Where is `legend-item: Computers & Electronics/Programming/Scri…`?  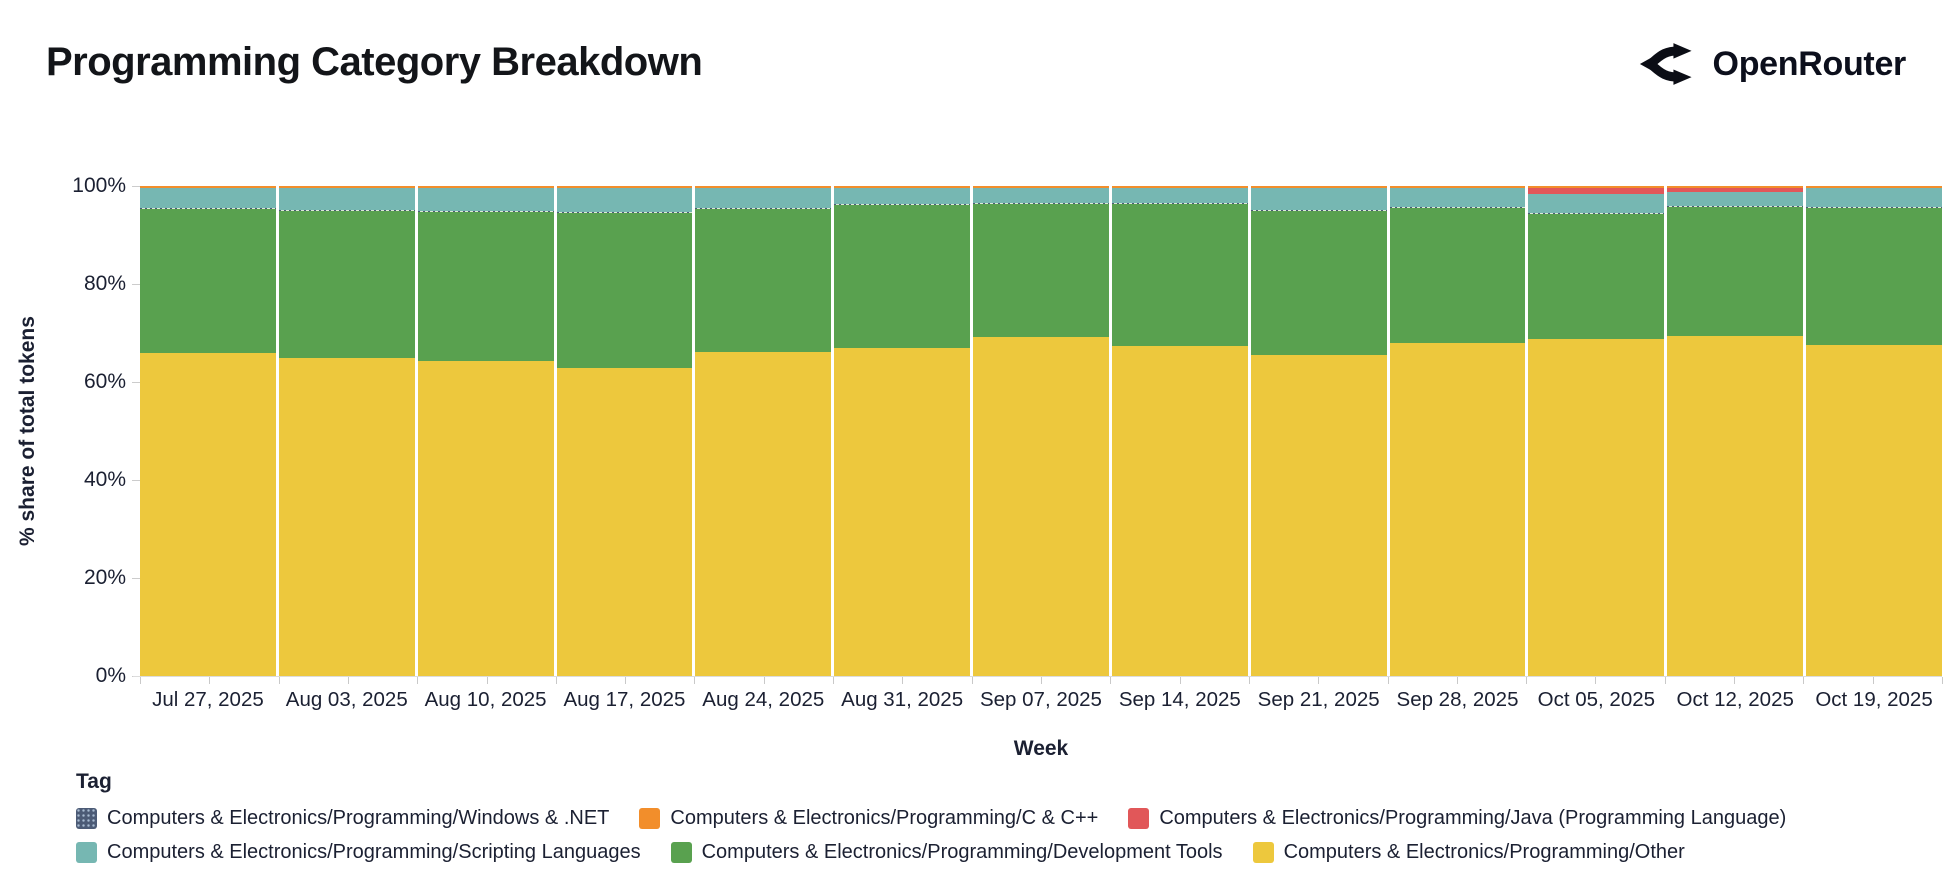
legend-item: Computers & Electronics/Programming/Scri… is located at coordinates (358, 852).